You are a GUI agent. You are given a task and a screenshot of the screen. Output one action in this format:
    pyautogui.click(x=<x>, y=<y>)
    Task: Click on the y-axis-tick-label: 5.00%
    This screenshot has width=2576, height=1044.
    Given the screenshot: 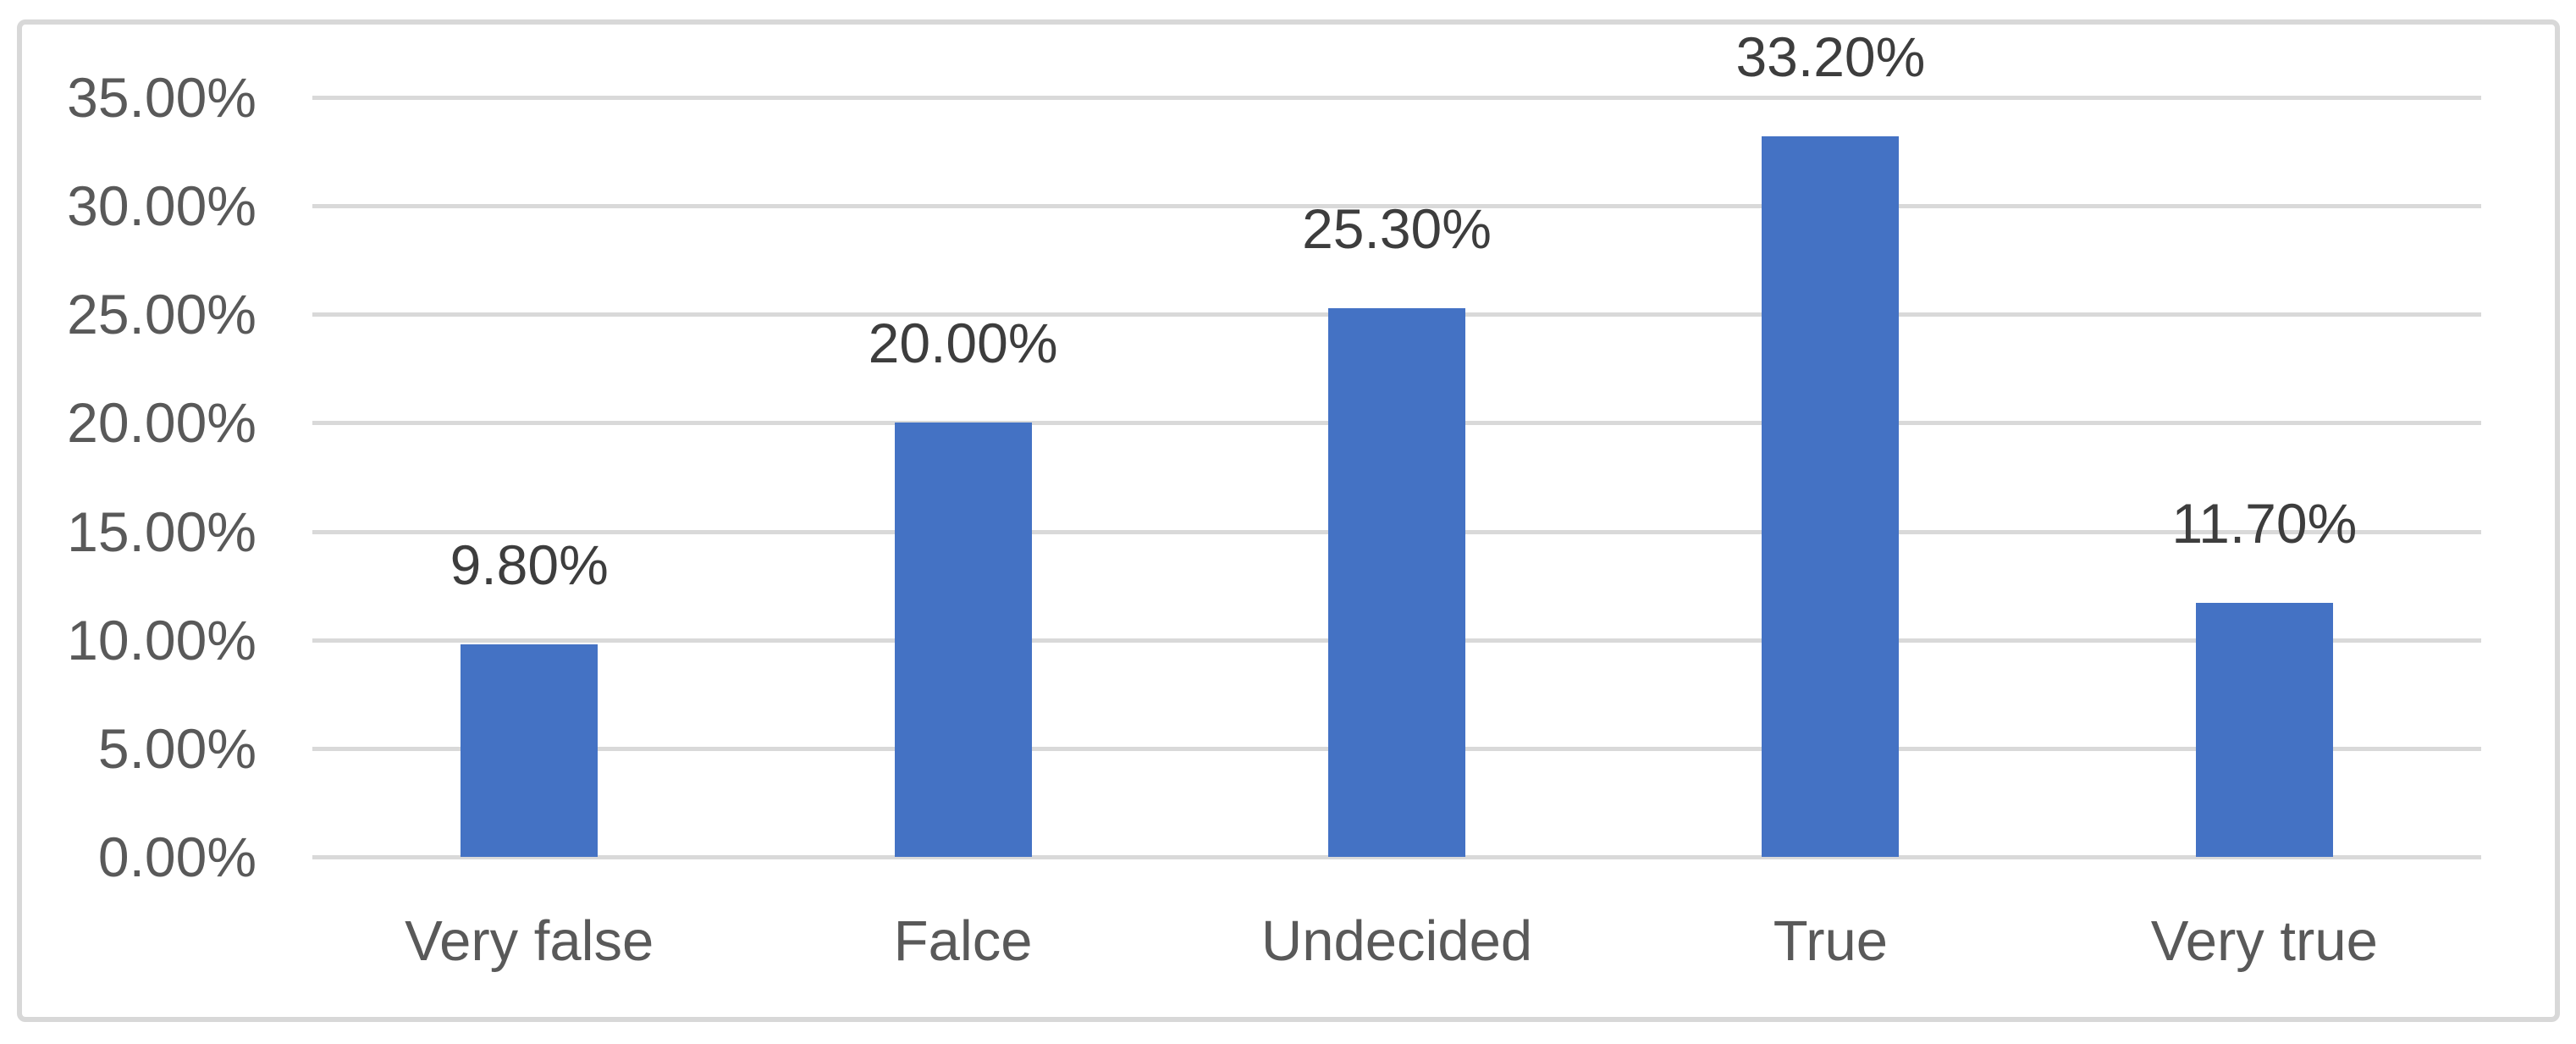 What is the action you would take?
    pyautogui.click(x=176, y=748)
    